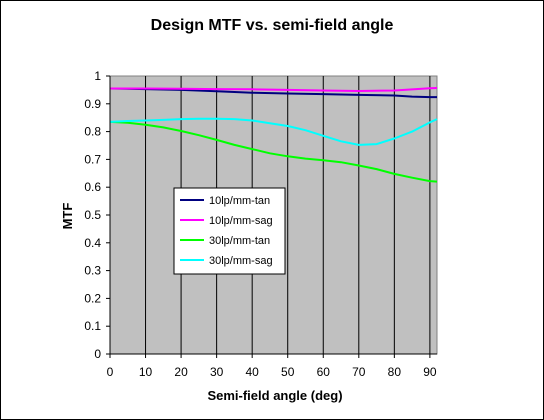  Describe the element at coordinates (181, 372) in the screenshot. I see `x-tick-label: 20` at that location.